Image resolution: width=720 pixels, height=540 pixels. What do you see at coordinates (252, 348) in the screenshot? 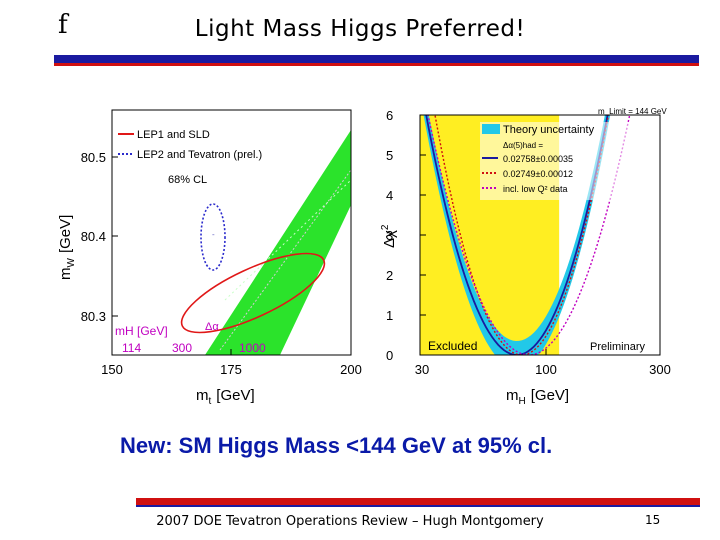
I see `band-tick: 1000` at bounding box center [252, 348].